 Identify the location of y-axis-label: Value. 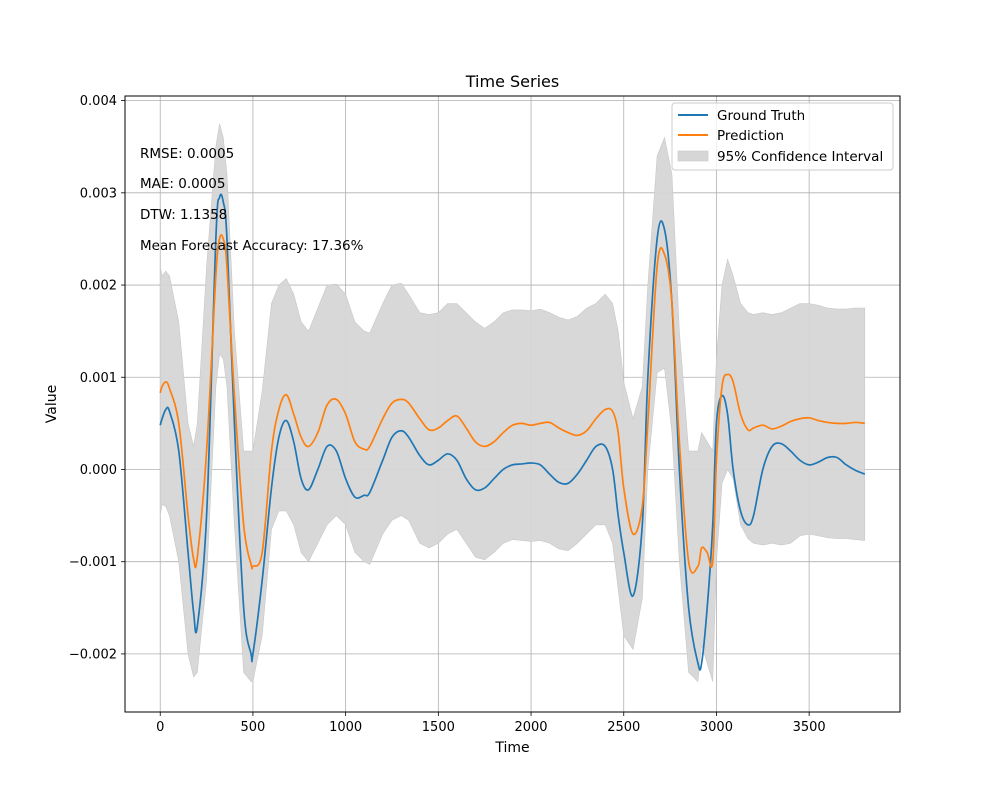
(52, 404).